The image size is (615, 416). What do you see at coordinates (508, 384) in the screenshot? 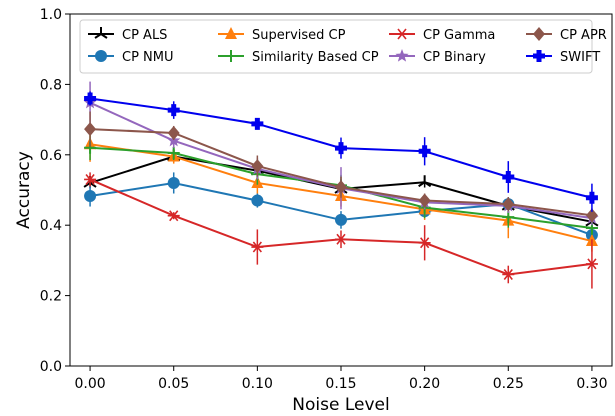
I see `x-tick-label: 0.25` at bounding box center [508, 384].